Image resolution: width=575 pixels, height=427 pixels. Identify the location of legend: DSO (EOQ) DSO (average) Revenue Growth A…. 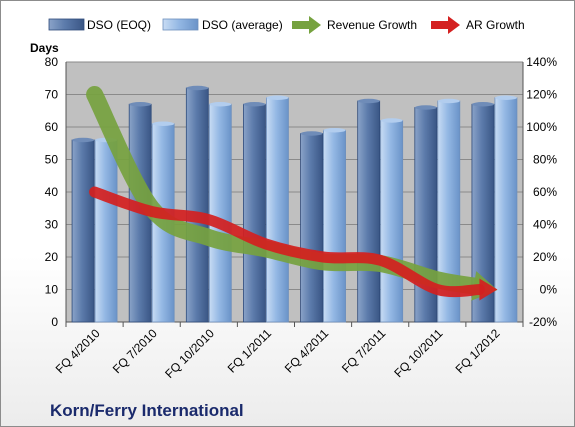
(286, 25).